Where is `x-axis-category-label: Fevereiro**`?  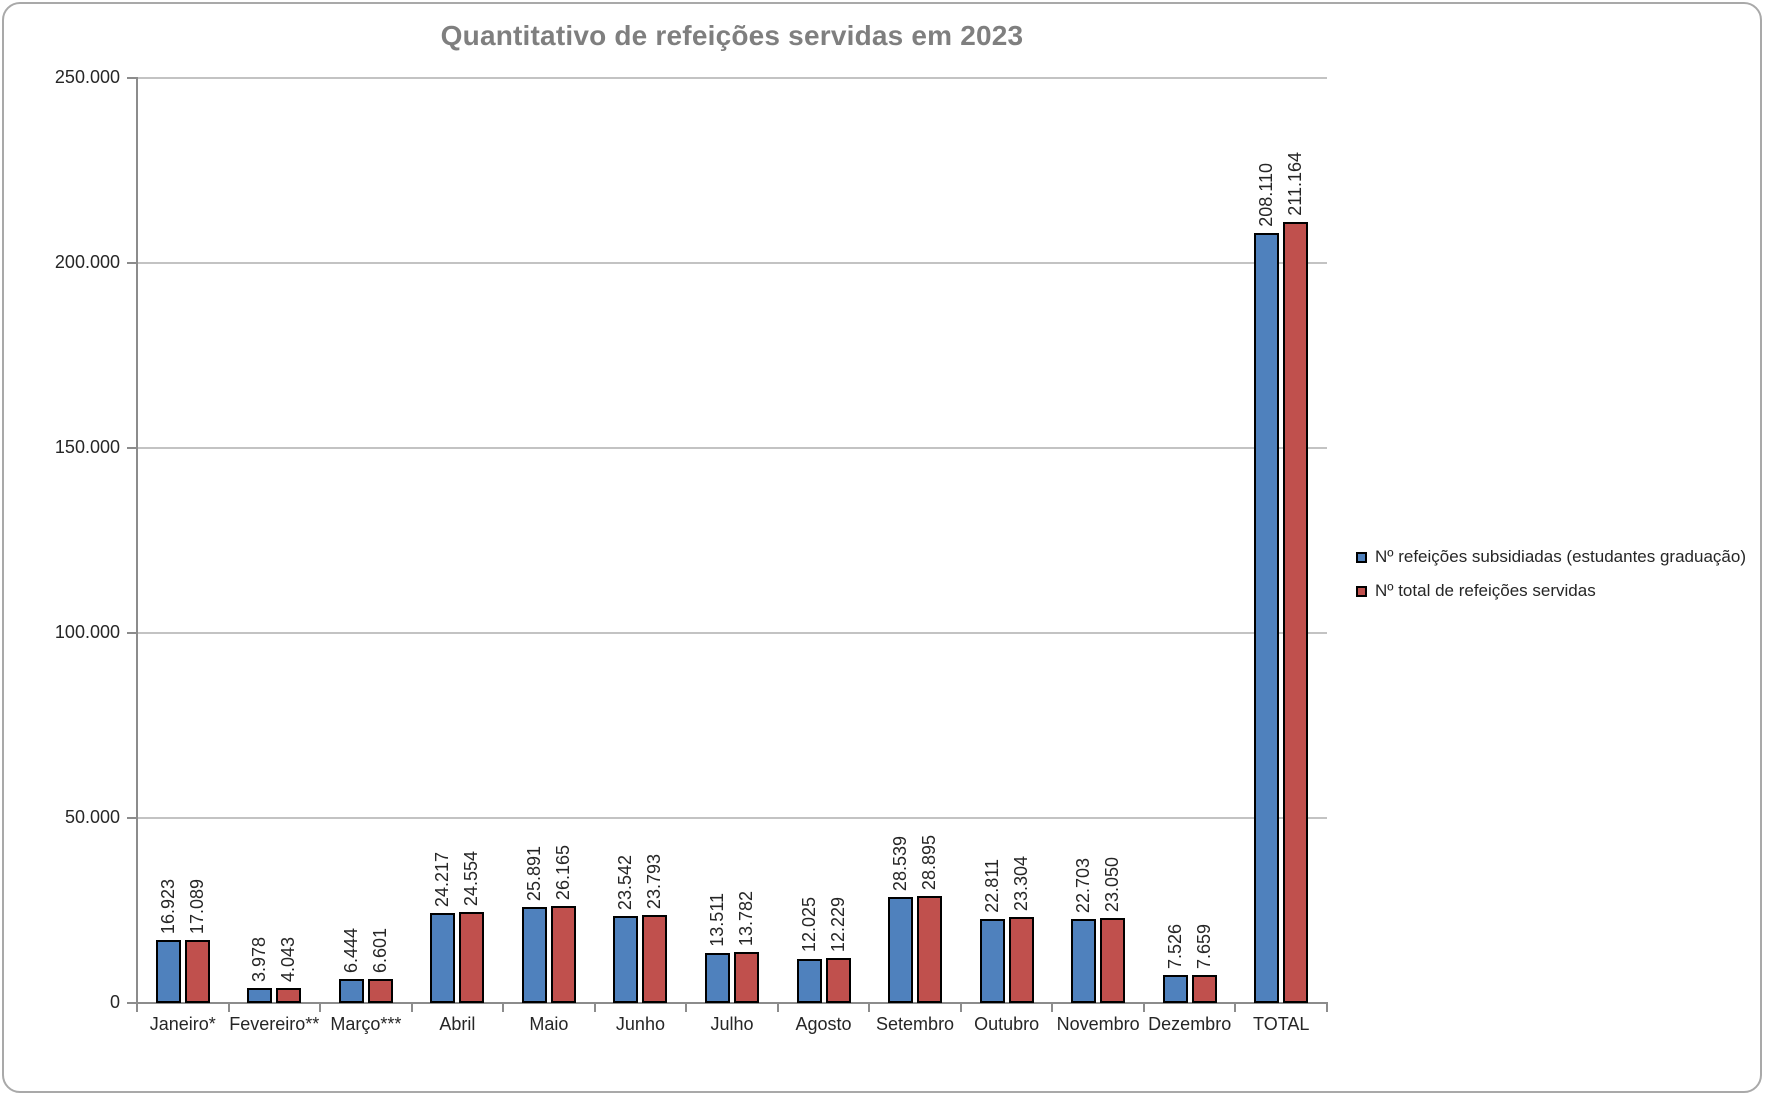
x-axis-category-label: Fevereiro** is located at coordinates (274, 1024).